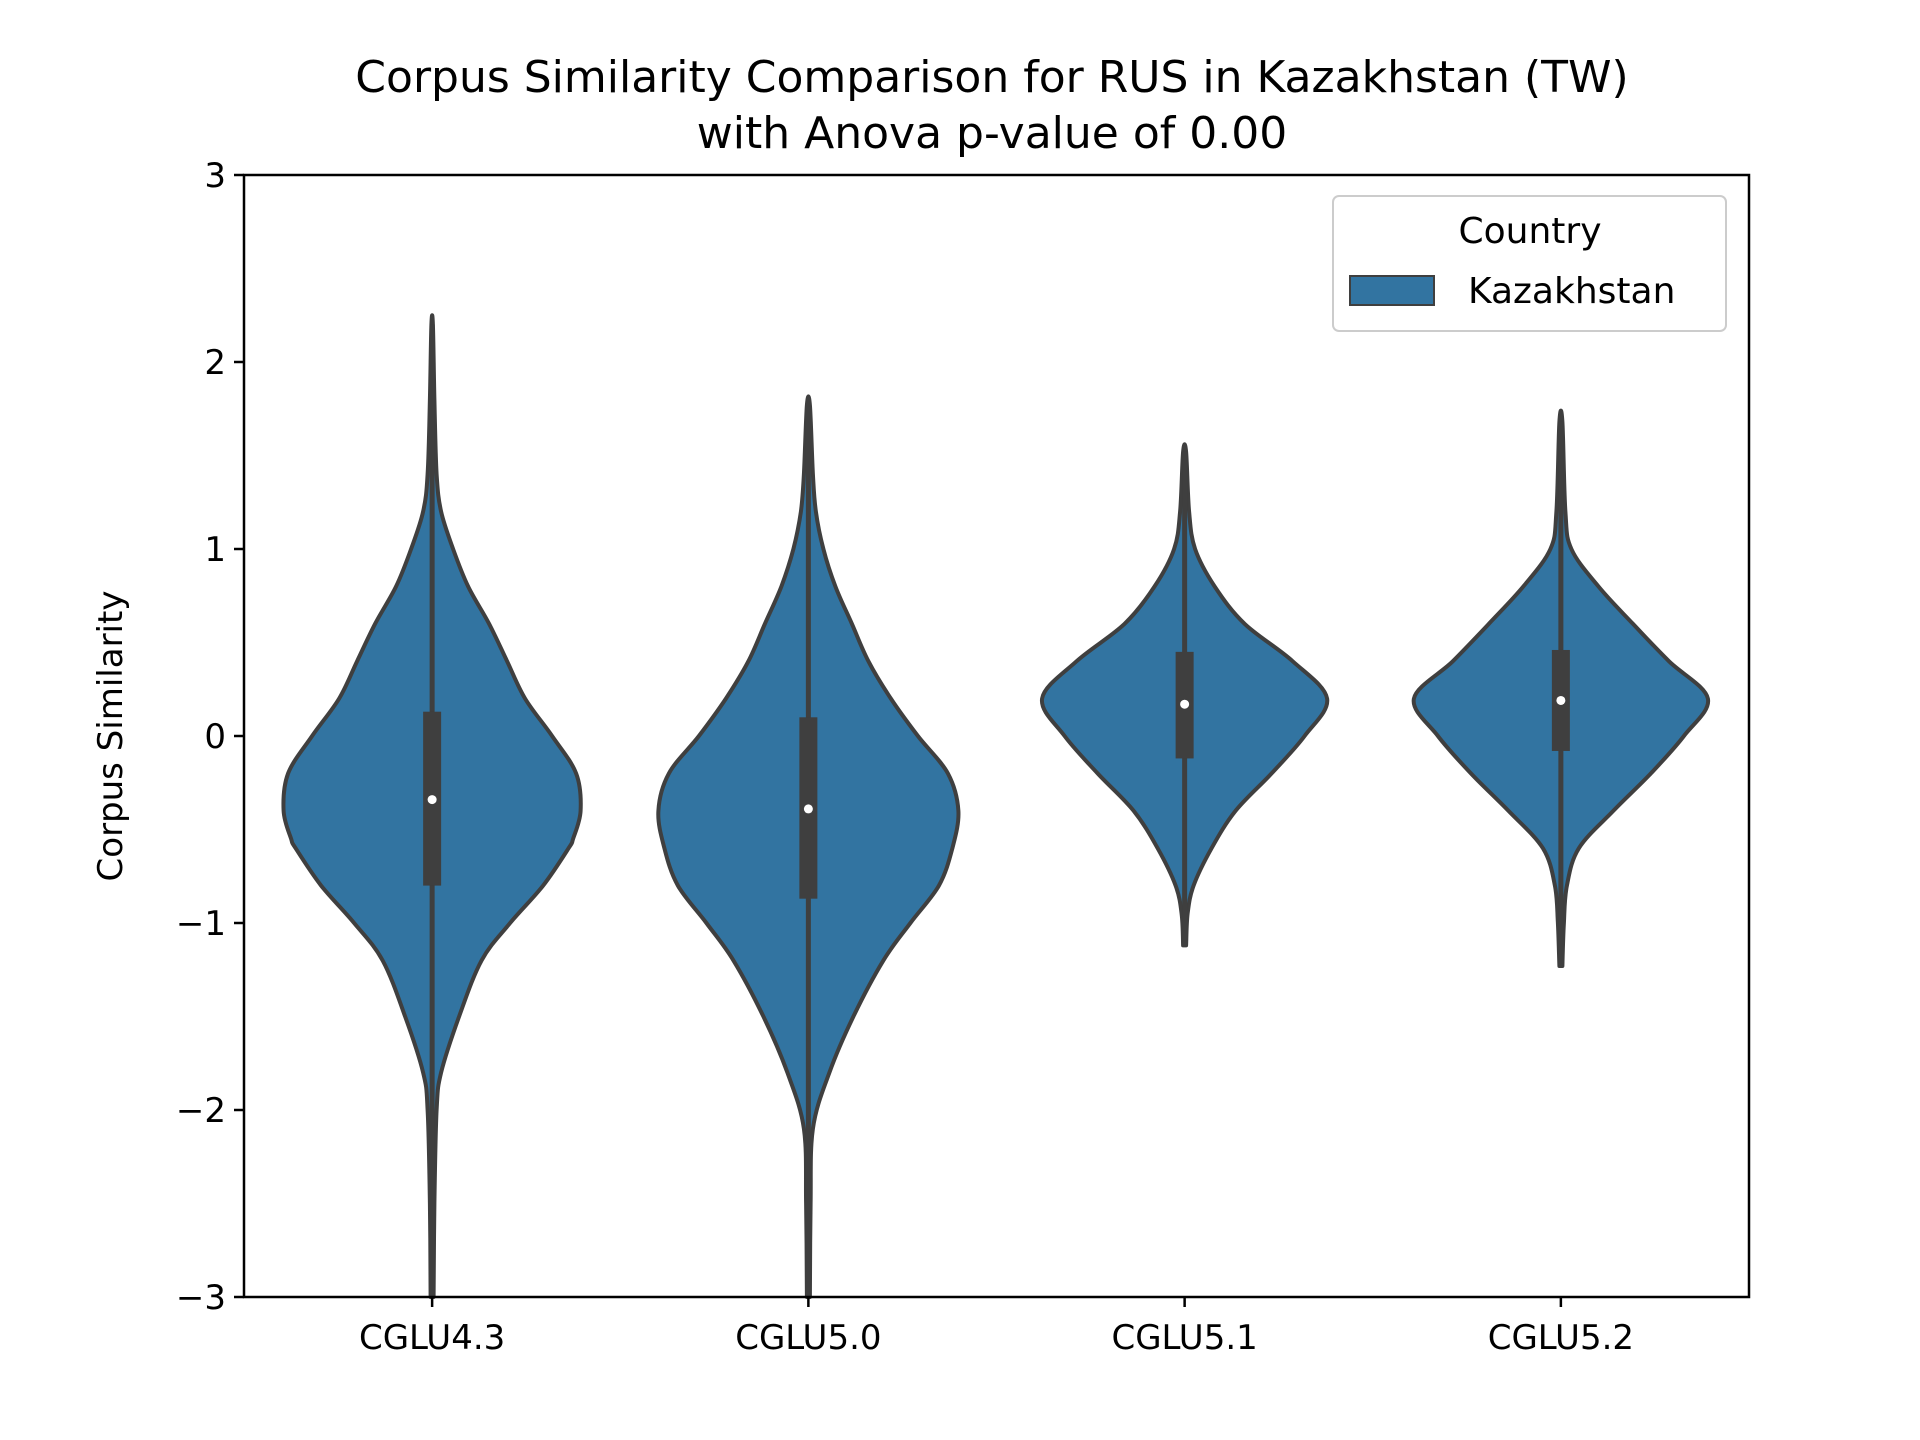  I want to click on y-axis-ticks: −3 −2 −1 0 1 2 3, so click(210, 737).